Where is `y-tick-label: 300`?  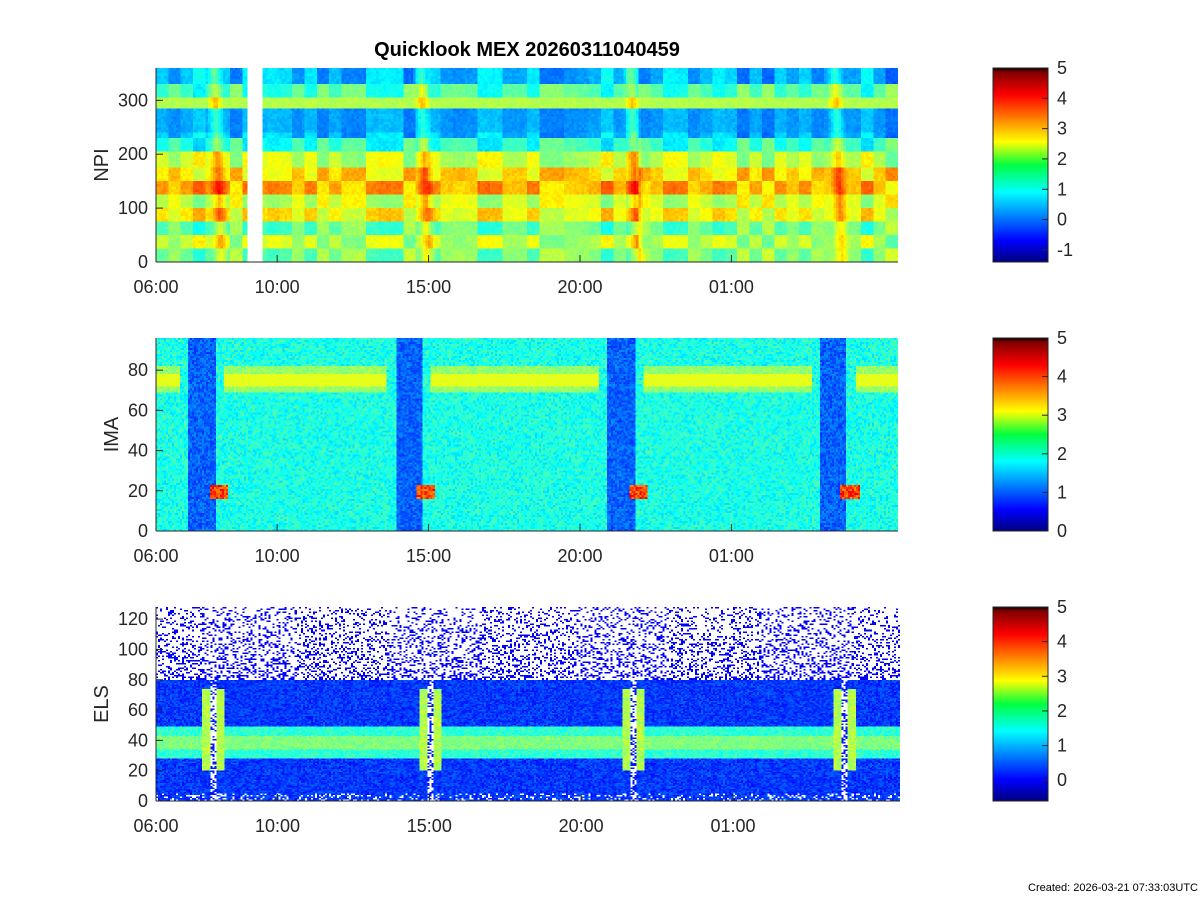
y-tick-label: 300 is located at coordinates (133, 100).